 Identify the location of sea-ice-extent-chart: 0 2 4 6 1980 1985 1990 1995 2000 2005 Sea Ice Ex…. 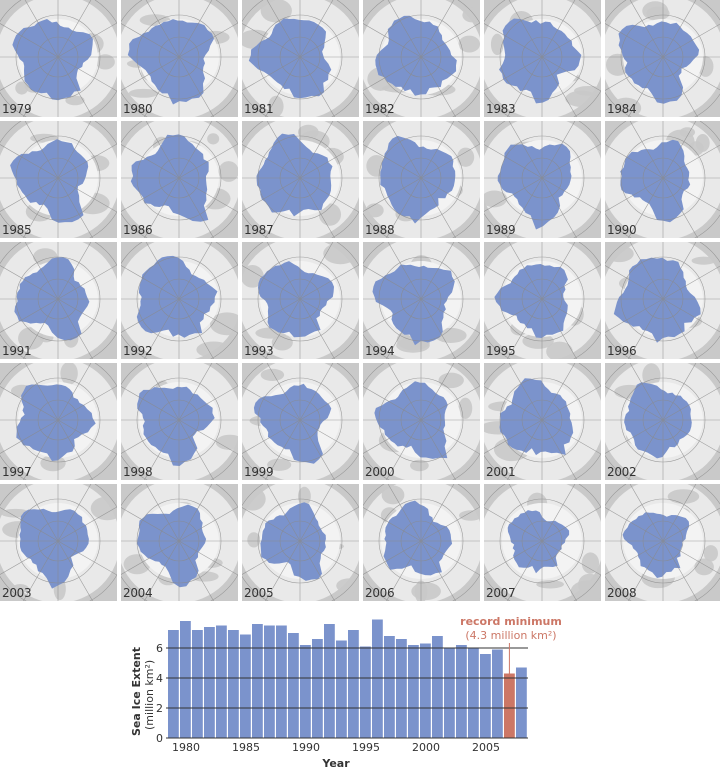
(346, 692).